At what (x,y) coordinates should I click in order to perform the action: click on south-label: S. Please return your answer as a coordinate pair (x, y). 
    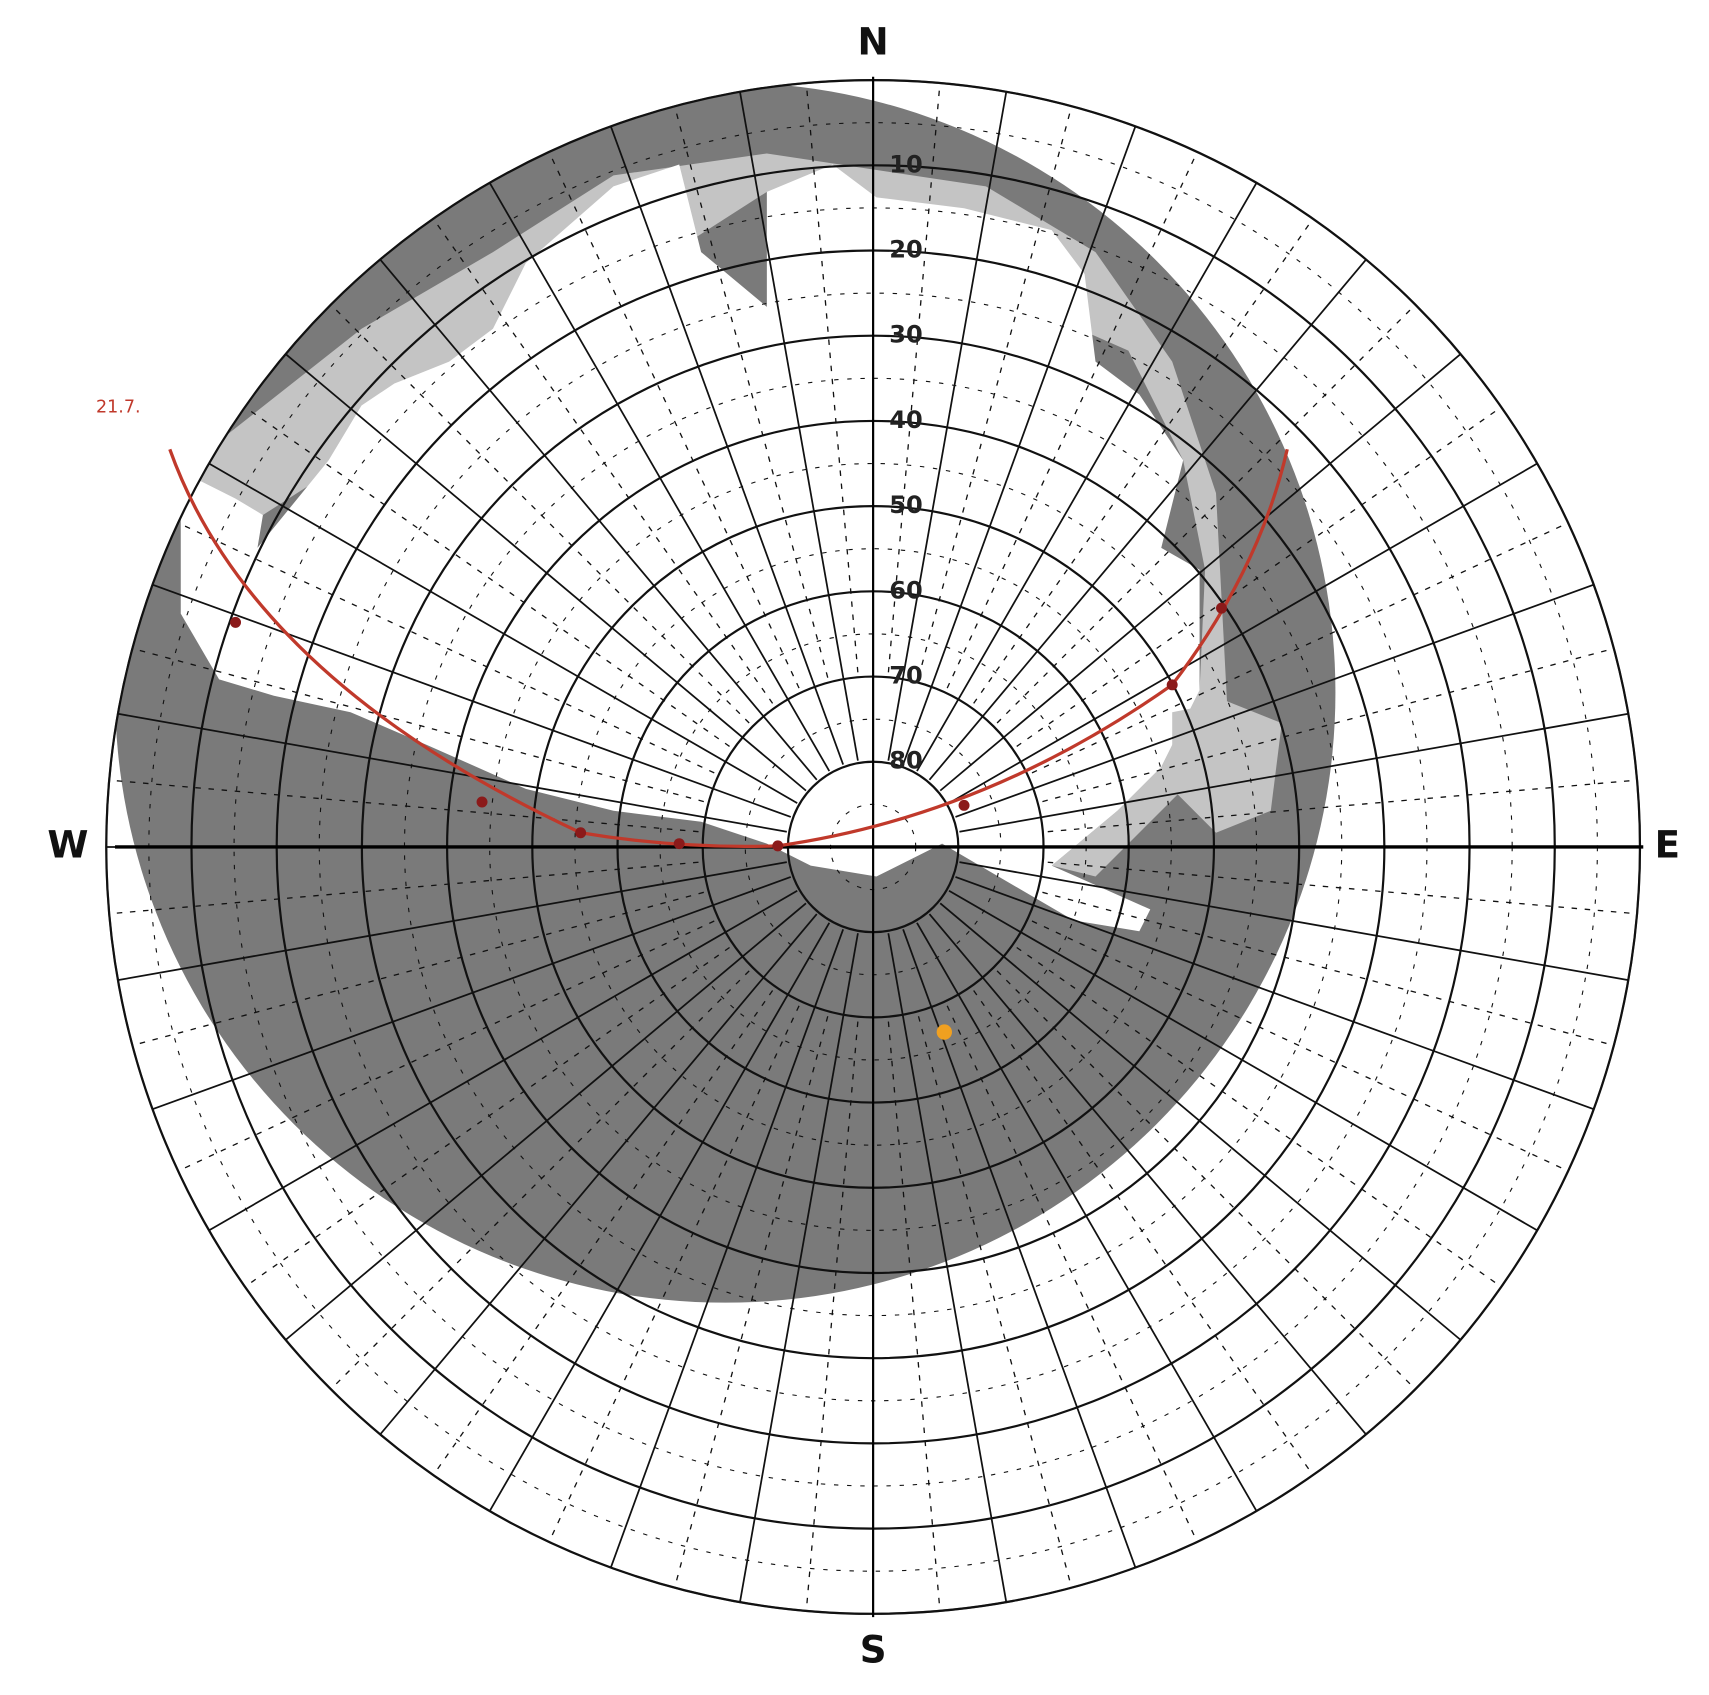
    Looking at the image, I should click on (873, 1650).